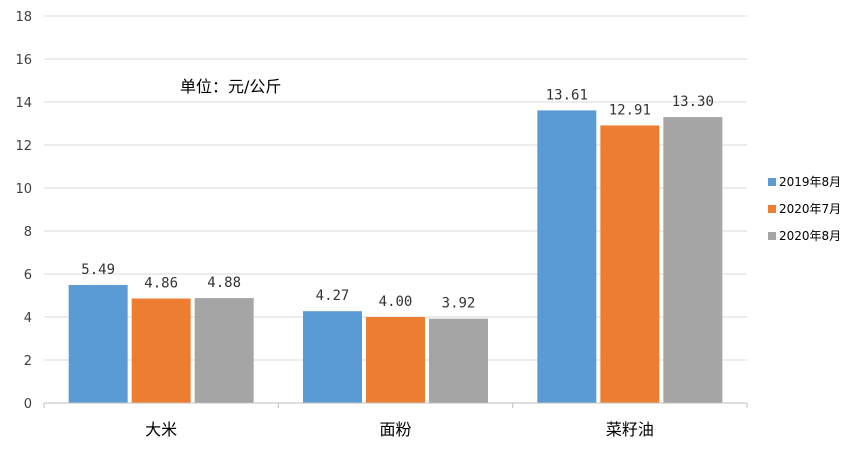 This screenshot has width=862, height=449. I want to click on category-label: 面粉, so click(395, 429).